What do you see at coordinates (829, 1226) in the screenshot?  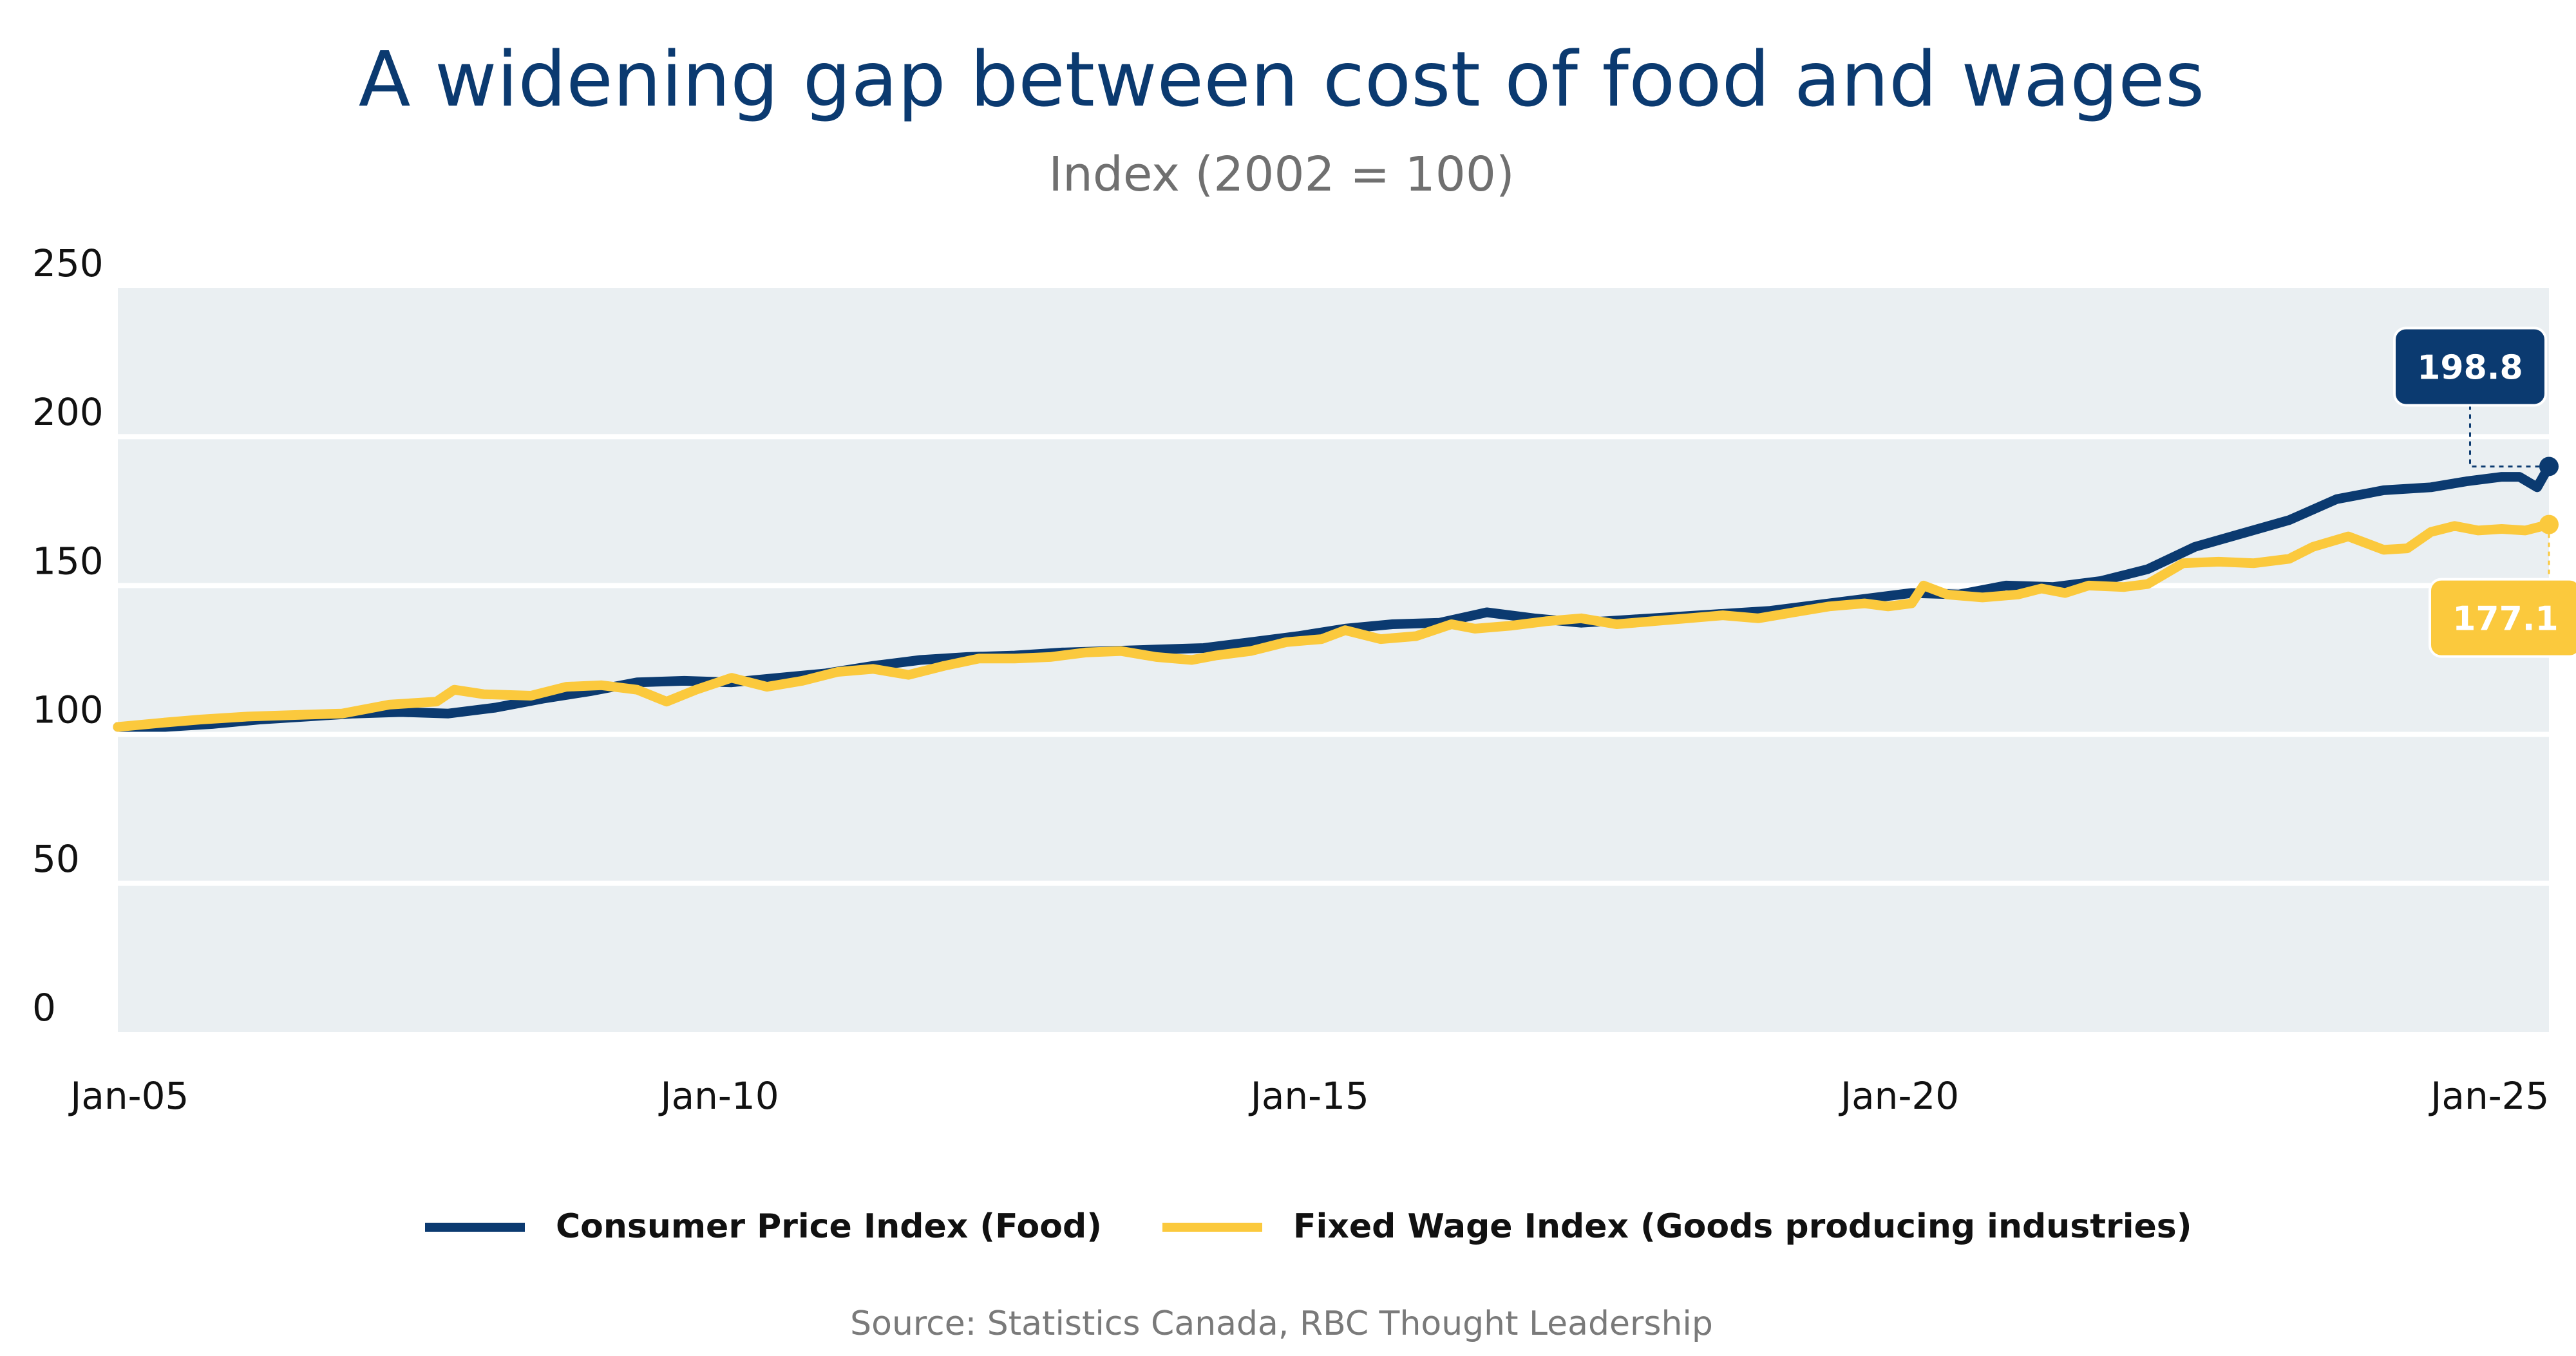 I see `legend-label-cpi-food: Consumer Price Index (Food)` at bounding box center [829, 1226].